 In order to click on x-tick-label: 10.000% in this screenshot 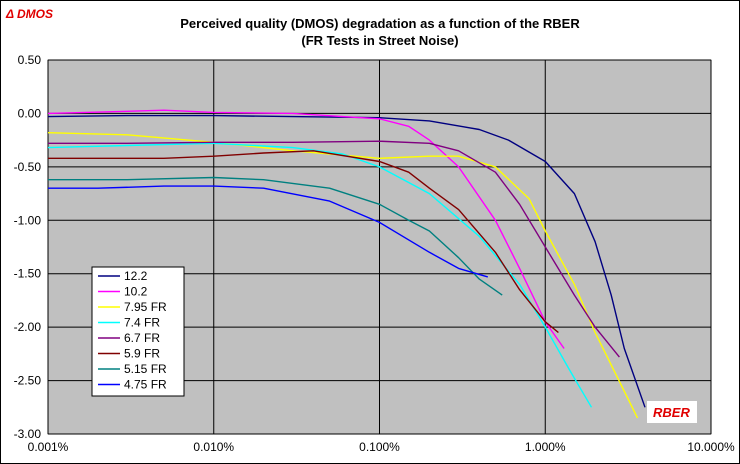, I will do `click(711, 447)`.